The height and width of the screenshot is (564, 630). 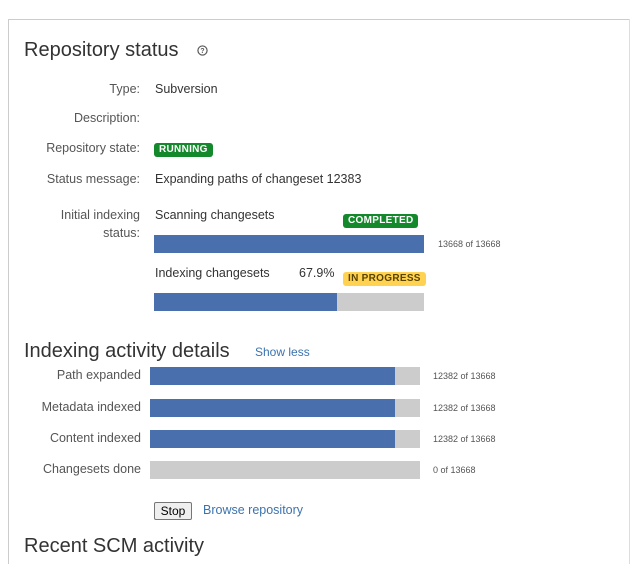 I want to click on indexing-percent: 67.9%, so click(x=317, y=273).